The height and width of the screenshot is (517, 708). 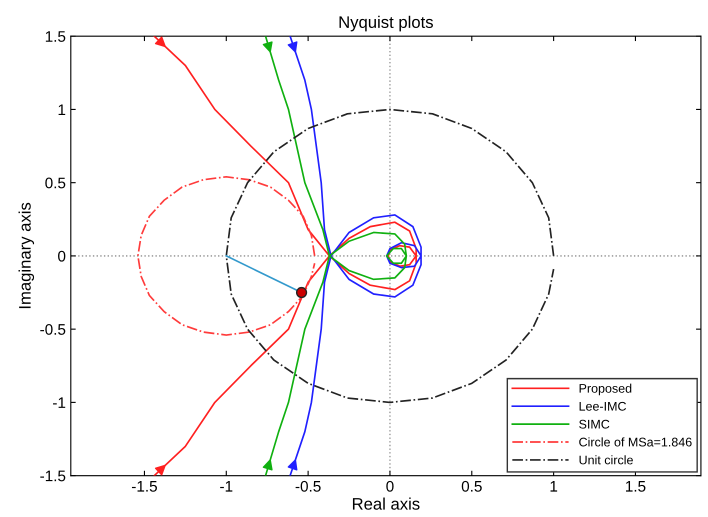 What do you see at coordinates (386, 504) in the screenshot?
I see `x-axis-title: Real axis` at bounding box center [386, 504].